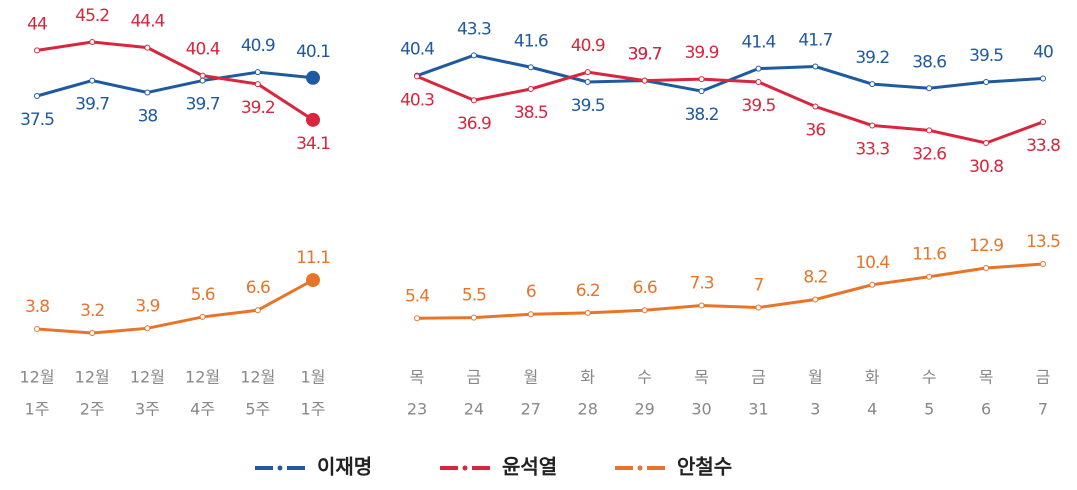 This screenshot has height=490, width=1077. I want to click on data-label: 11.1, so click(313, 258).